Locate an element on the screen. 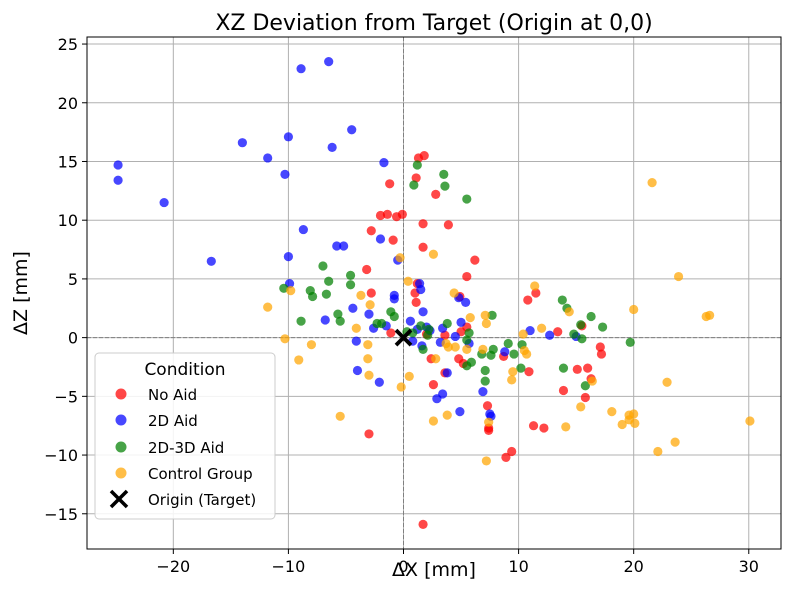 Image resolution: width=790 pixels, height=590 pixels. legend-marker-control-group is located at coordinates (121, 473).